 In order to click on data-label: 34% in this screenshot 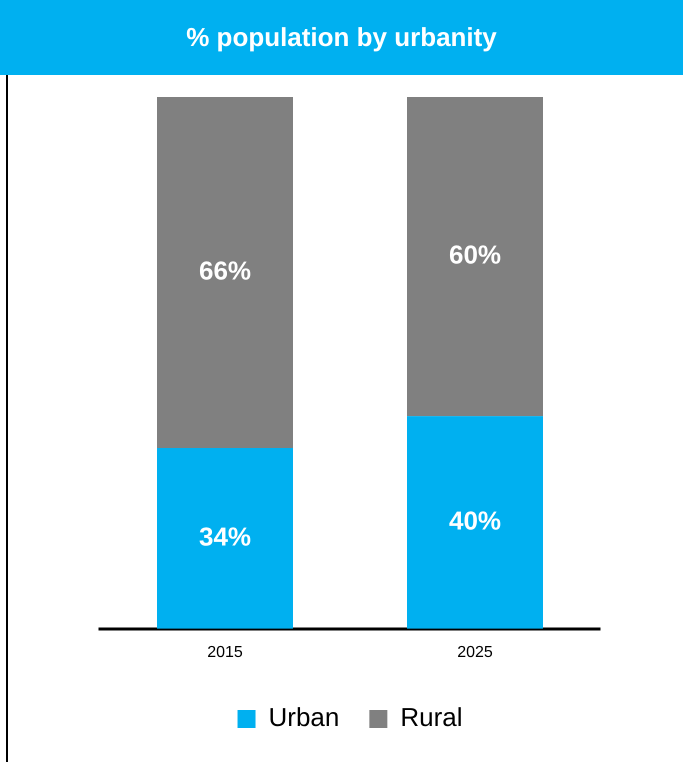, I will do `click(225, 537)`.